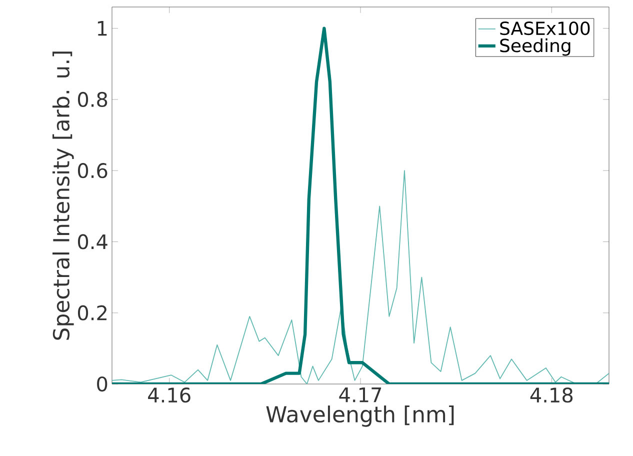 This screenshot has width=633, height=456. I want to click on y-tick-label: 0, so click(102, 384).